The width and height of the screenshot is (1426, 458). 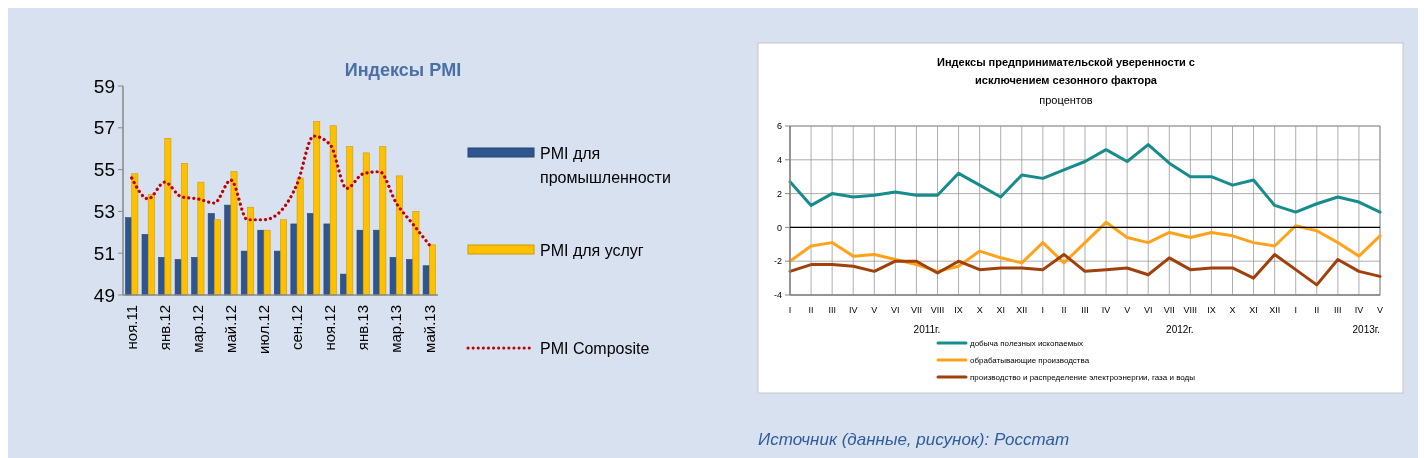 I want to click on y-tick-label: -2, so click(x=777, y=261).